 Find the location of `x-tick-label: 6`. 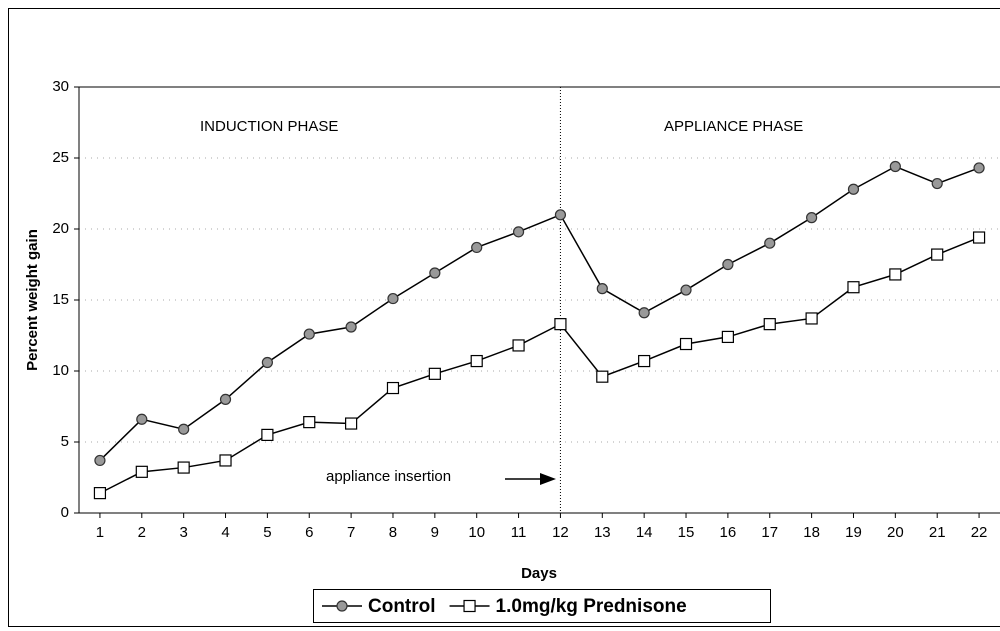

x-tick-label: 6 is located at coordinates (309, 532).